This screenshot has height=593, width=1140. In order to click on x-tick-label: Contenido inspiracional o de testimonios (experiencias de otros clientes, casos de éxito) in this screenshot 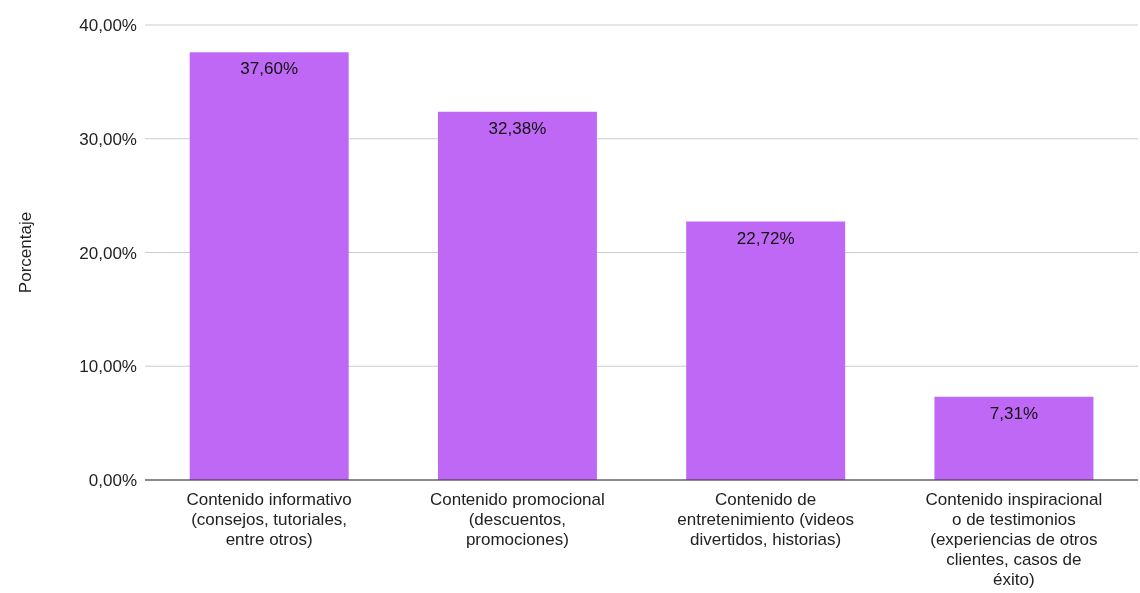, I will do `click(1014, 539)`.